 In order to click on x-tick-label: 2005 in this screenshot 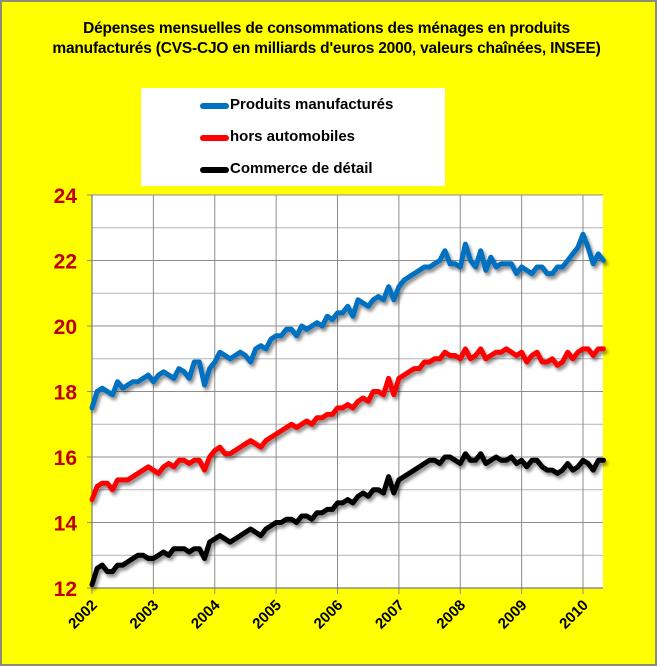, I will do `click(267, 615)`.